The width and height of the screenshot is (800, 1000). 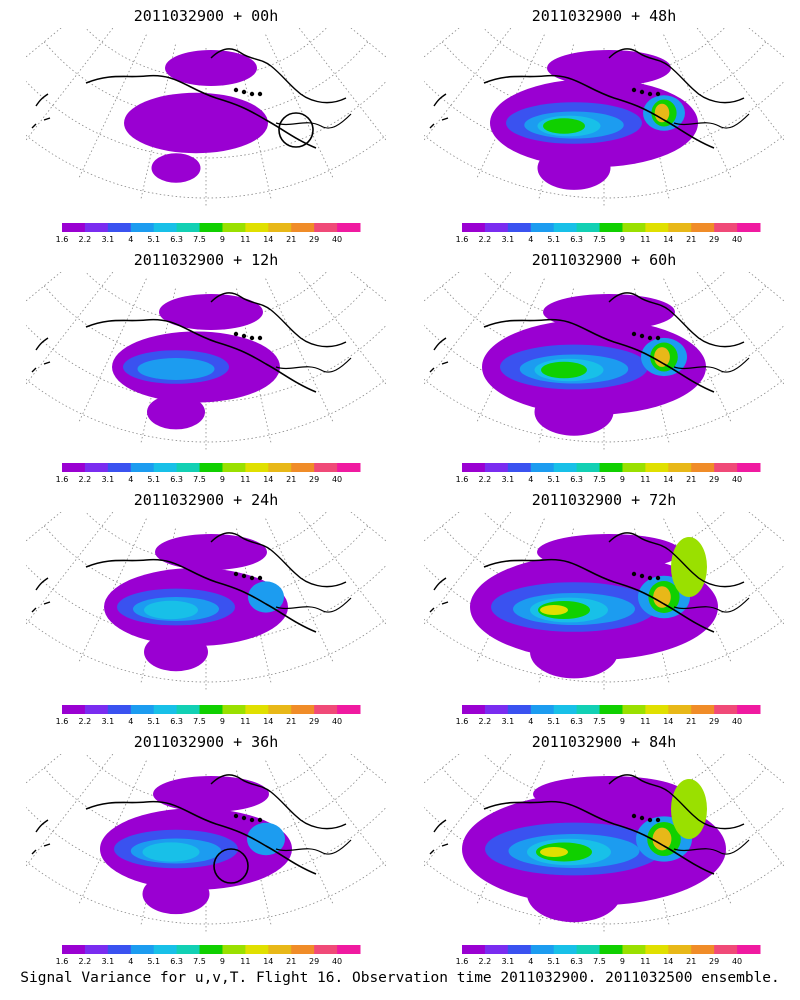 What do you see at coordinates (604, 500) in the screenshot?
I see `panel-title: 2011032900 + 72h` at bounding box center [604, 500].